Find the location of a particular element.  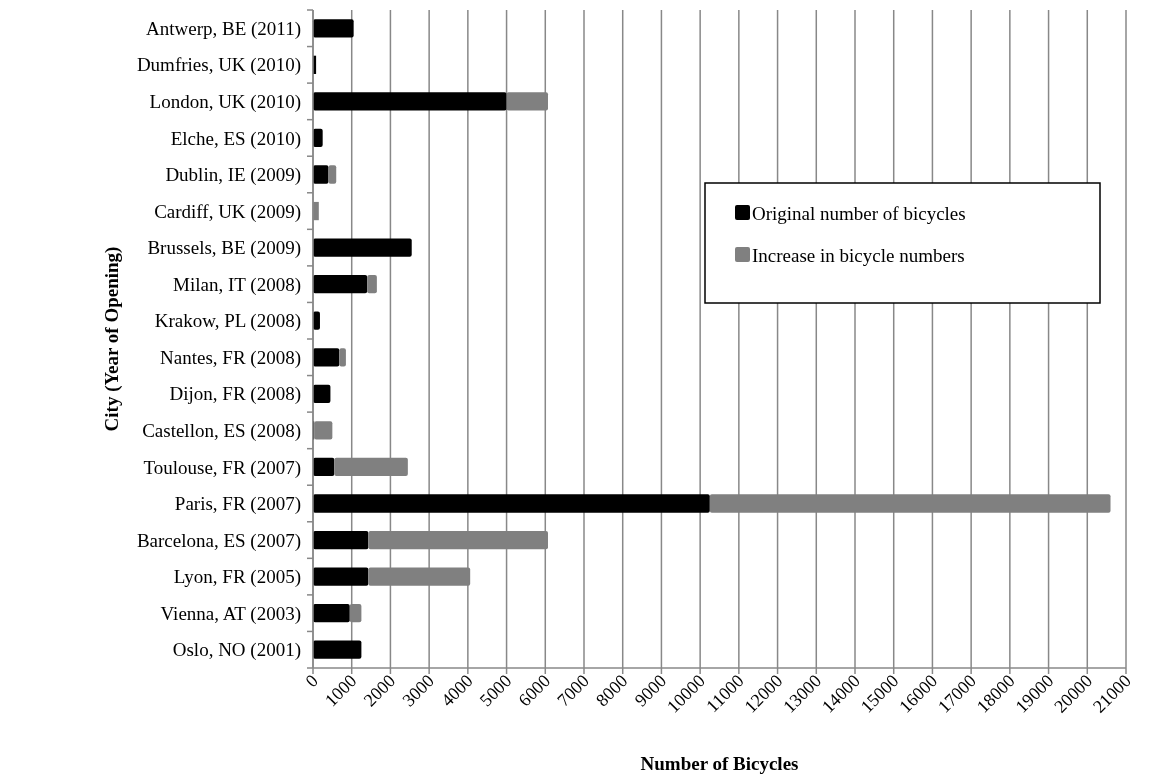

y-tick-label: Castellon, ES (2008) is located at coordinates (221, 431).